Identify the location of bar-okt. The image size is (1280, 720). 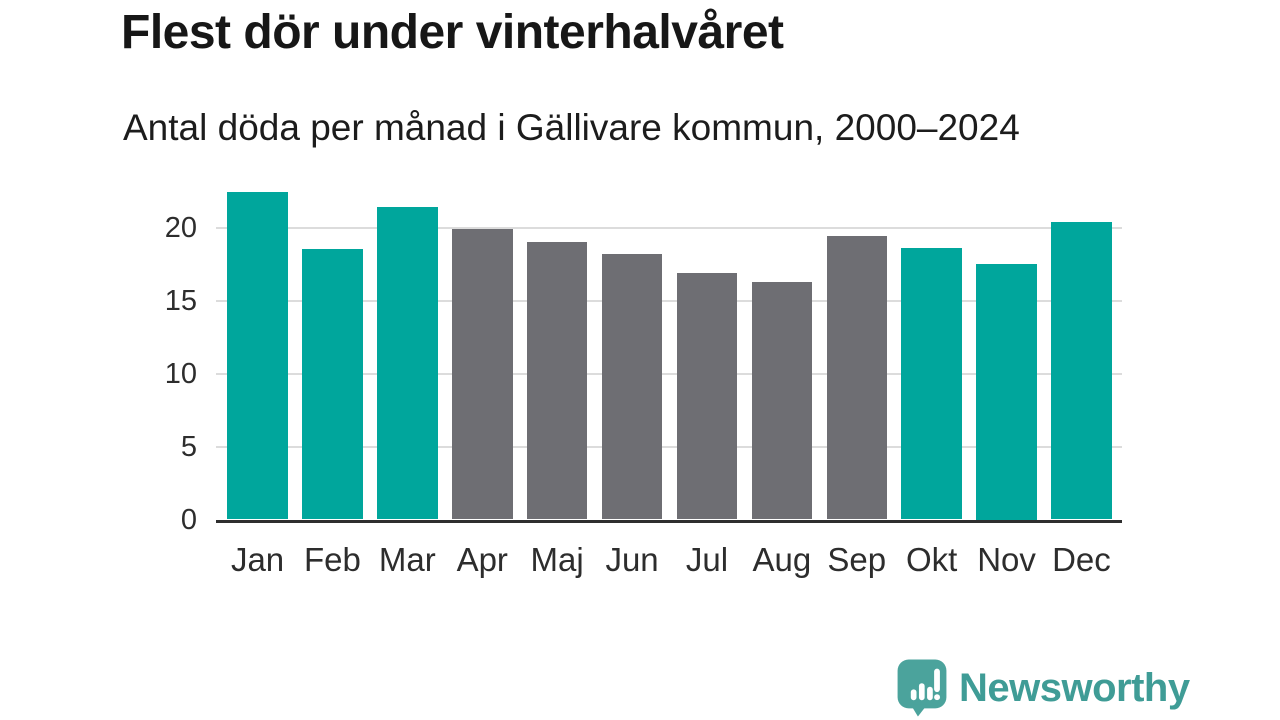
(931, 383).